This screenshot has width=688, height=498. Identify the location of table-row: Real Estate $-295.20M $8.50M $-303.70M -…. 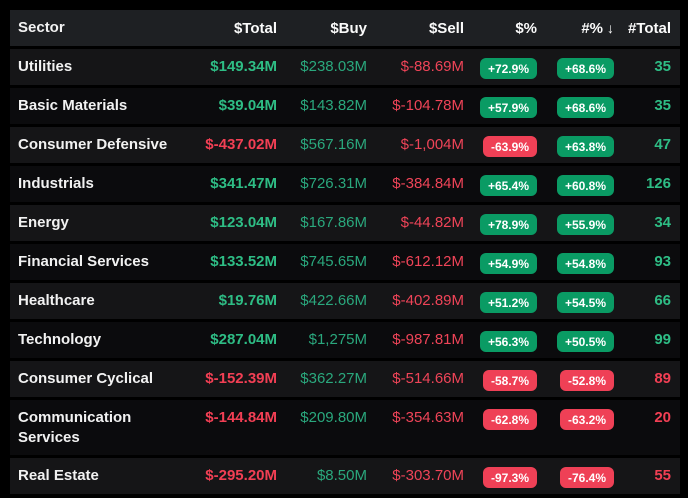
(345, 474).